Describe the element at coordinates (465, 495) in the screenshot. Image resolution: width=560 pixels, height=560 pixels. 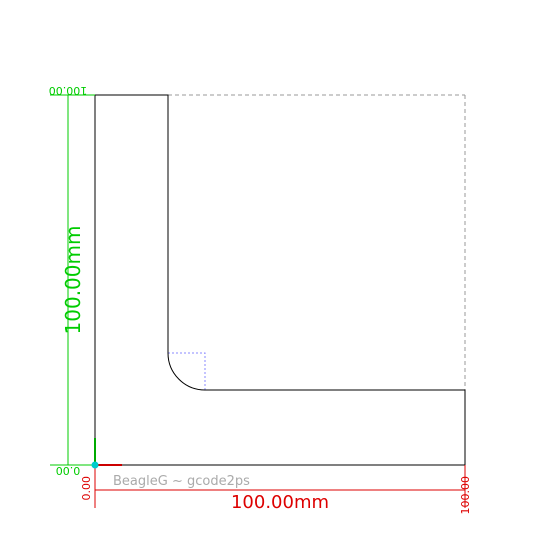
I see `x-end-label: 100.00` at that location.